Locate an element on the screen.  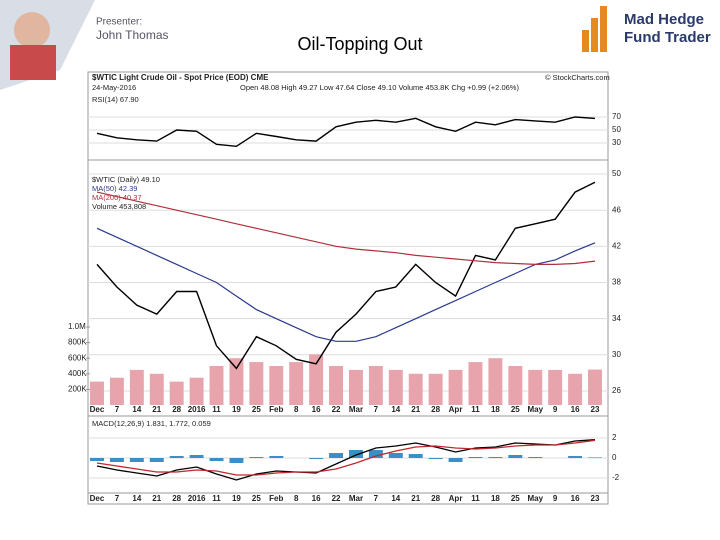
y2-tick-label: 600K is located at coordinates (77, 357).